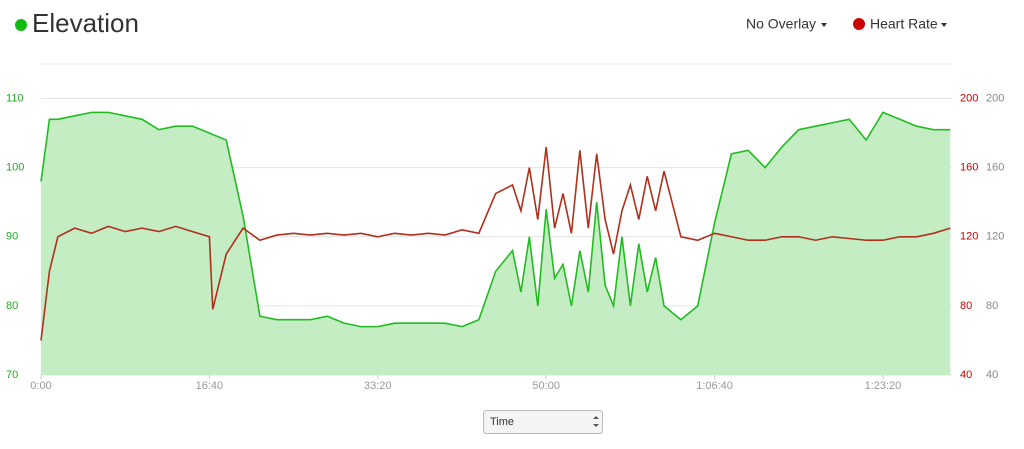  I want to click on x-tick-label: 33:20, so click(378, 386).